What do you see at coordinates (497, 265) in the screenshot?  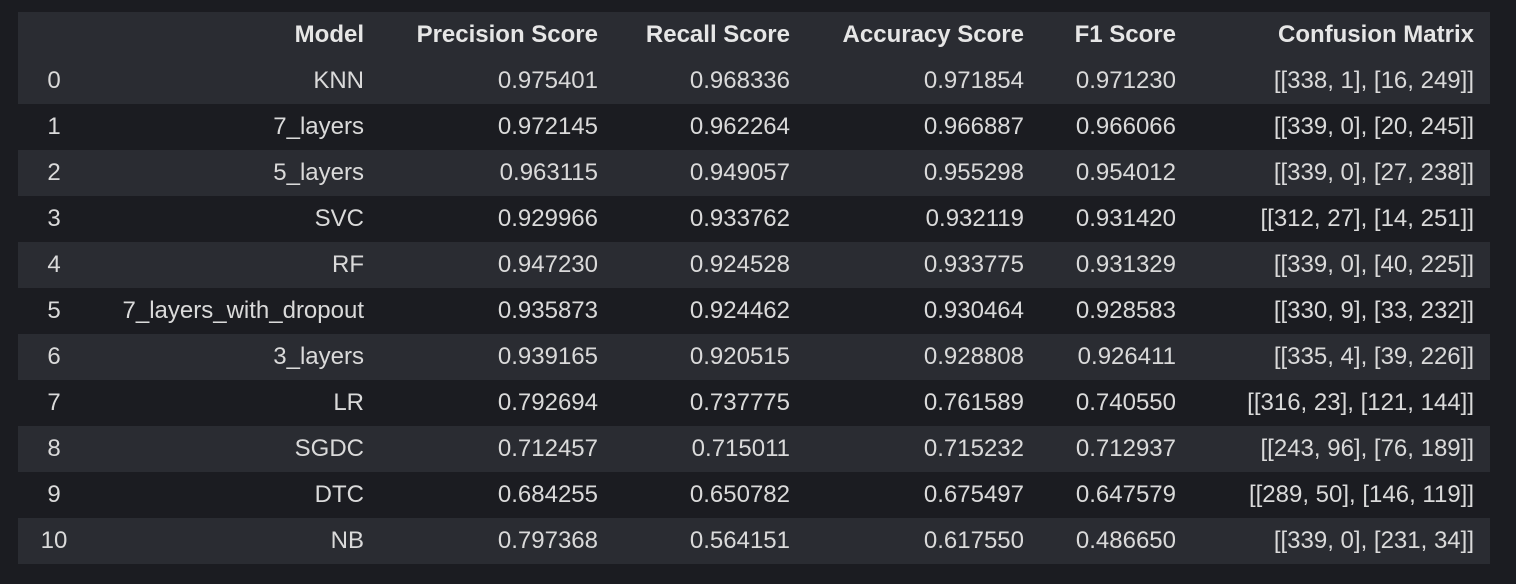 I see `precision-score: 0.947230` at bounding box center [497, 265].